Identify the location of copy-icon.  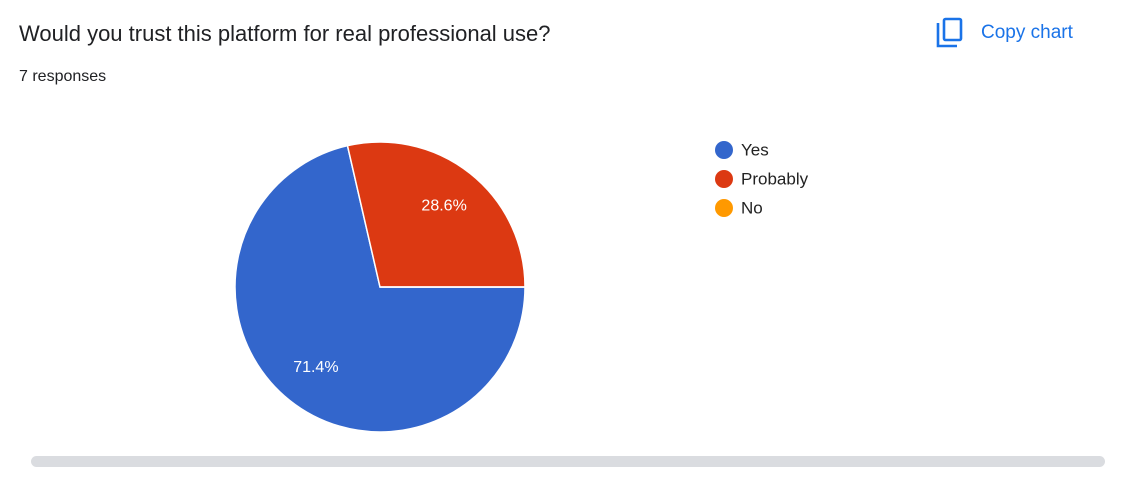
(949, 32).